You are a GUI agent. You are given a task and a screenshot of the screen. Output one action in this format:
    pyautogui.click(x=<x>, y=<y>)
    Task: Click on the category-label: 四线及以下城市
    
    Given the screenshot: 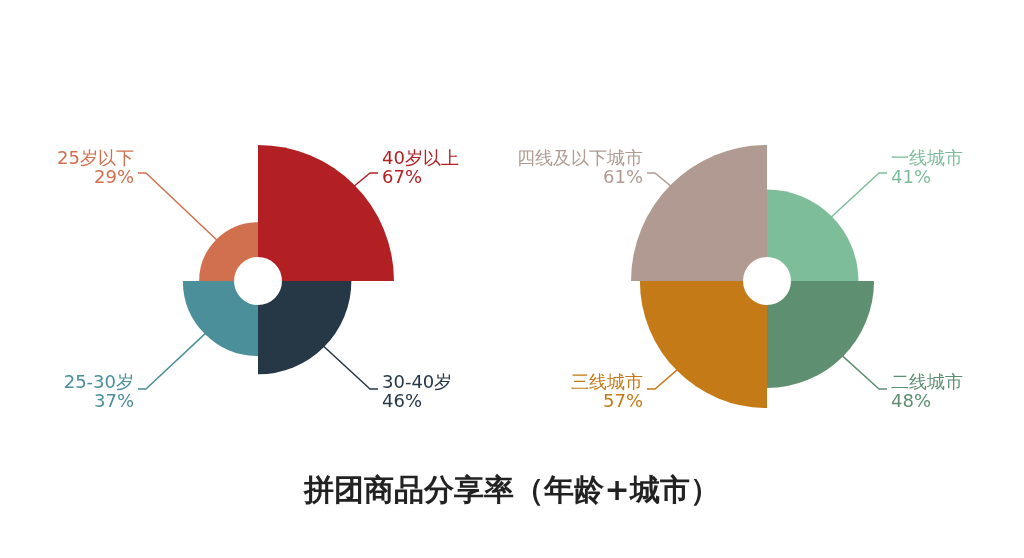 What is the action you would take?
    pyautogui.click(x=580, y=157)
    